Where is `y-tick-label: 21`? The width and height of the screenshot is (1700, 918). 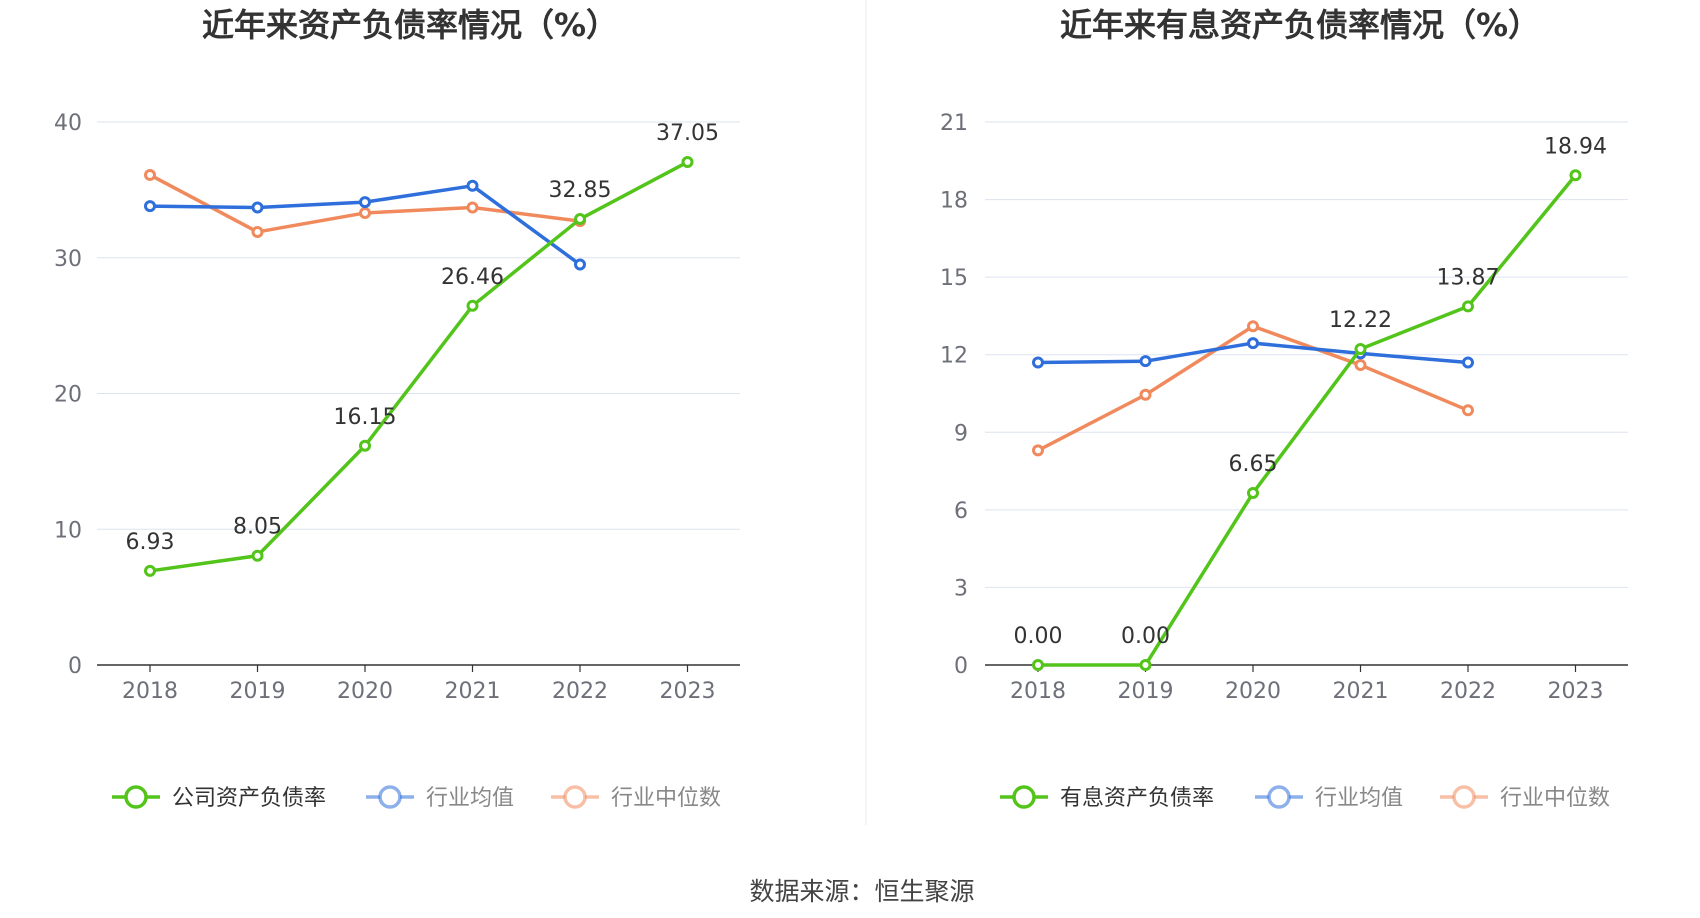
y-tick-label: 21 is located at coordinates (954, 123).